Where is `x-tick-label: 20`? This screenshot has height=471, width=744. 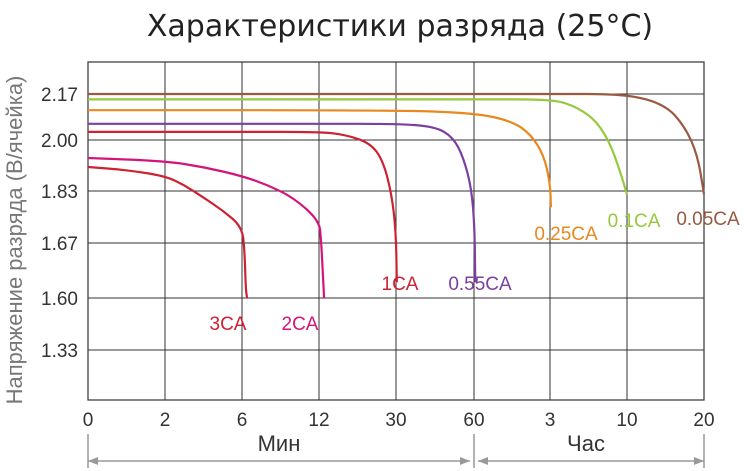
x-tick-label: 20 is located at coordinates (703, 420).